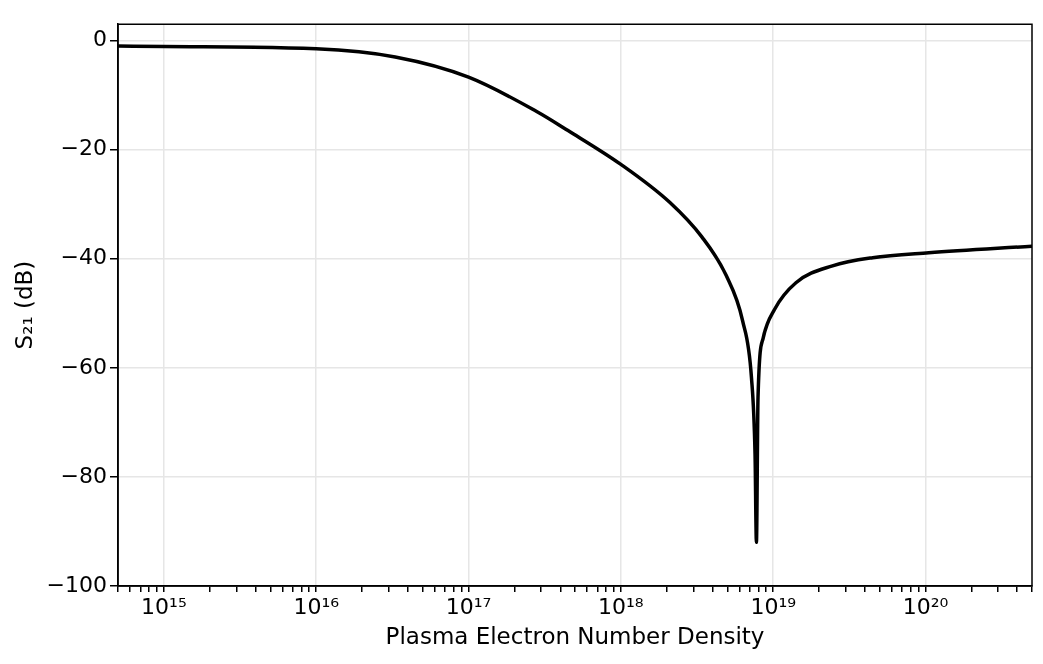 Image resolution: width=1043 pixels, height=664 pixels. I want to click on x-axis-title: Plasma Electron Number Density, so click(575, 636).